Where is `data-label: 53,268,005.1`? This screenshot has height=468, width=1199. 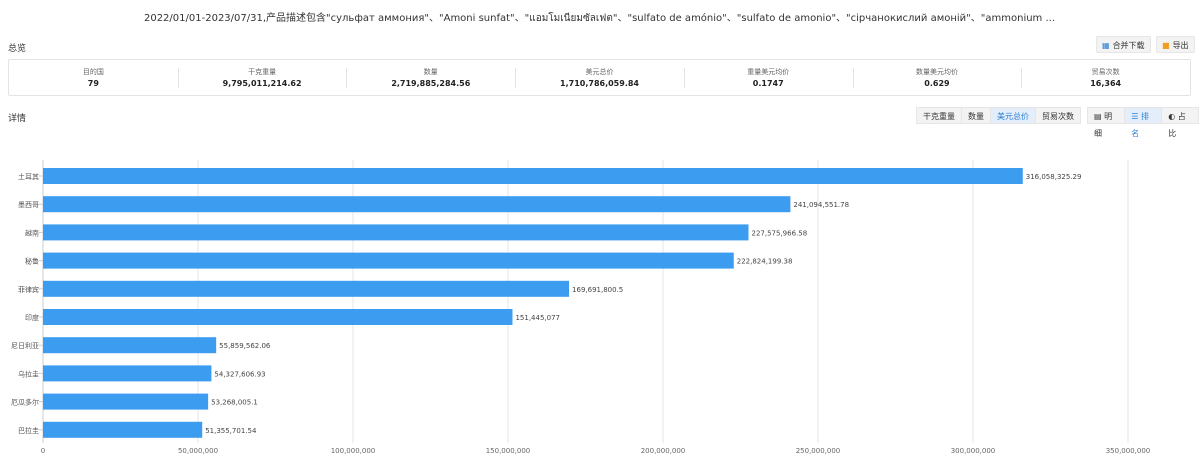 data-label: 53,268,005.1 is located at coordinates (234, 403).